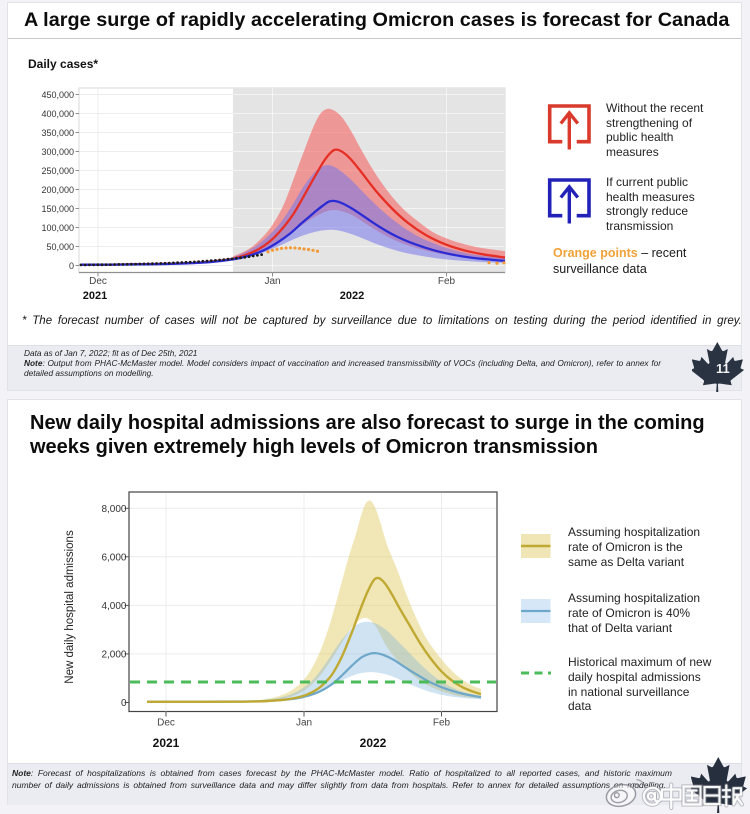  Describe the element at coordinates (113, 606) in the screenshot. I see `svg-text: 4,000` at that location.